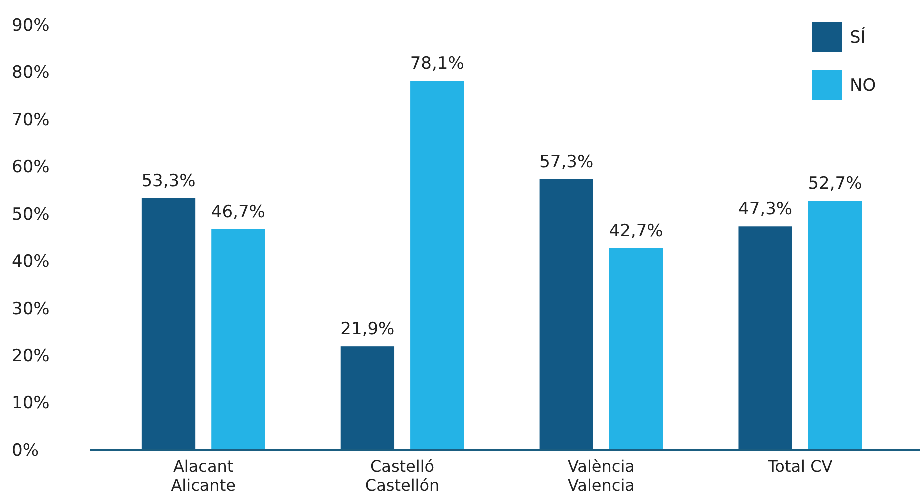 The image size is (920, 503). What do you see at coordinates (800, 466) in the screenshot?
I see `x-tick-label: Total CV` at bounding box center [800, 466].